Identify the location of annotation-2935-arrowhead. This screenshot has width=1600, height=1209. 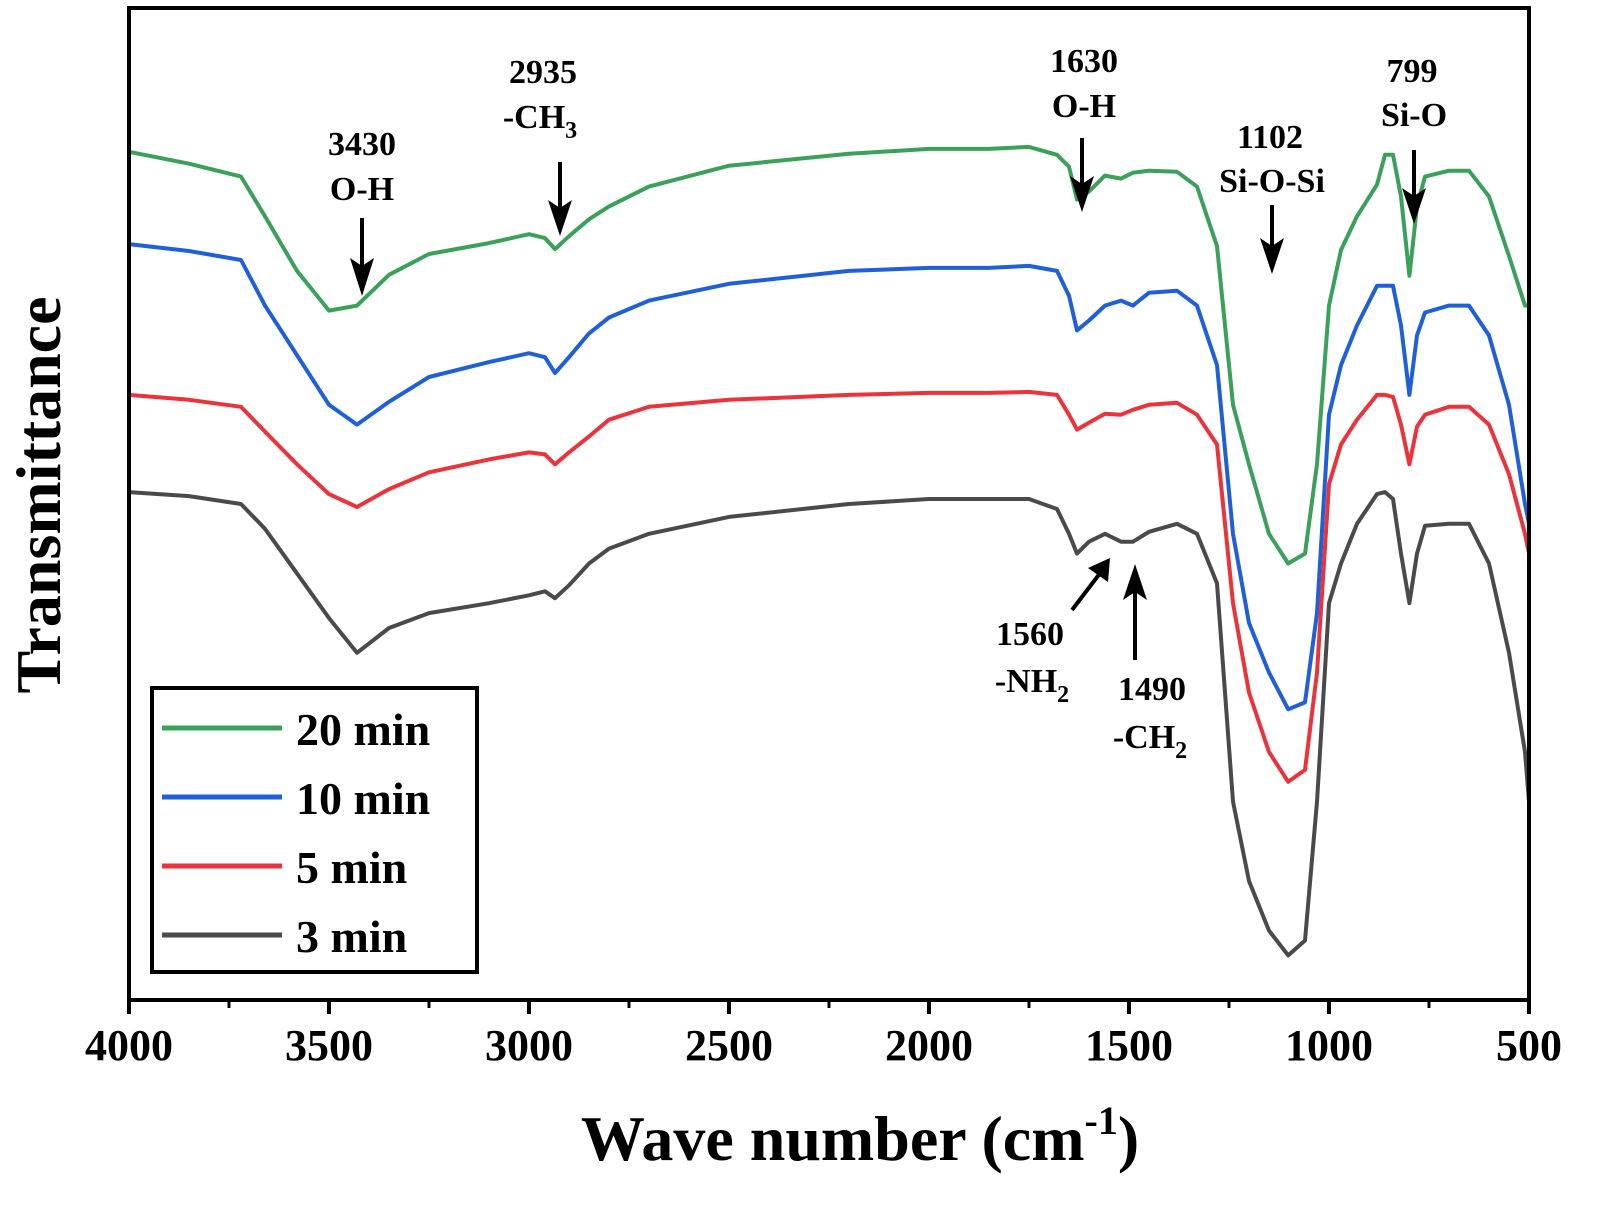
(560, 218).